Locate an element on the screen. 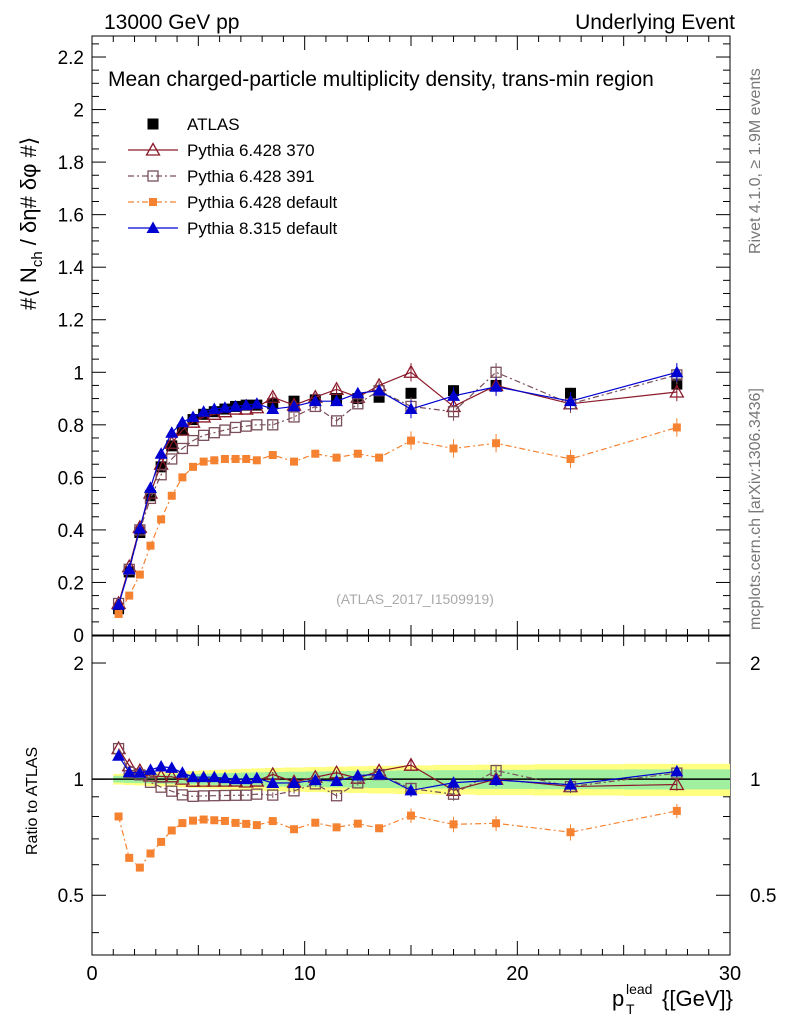 The width and height of the screenshot is (786, 1024). x-tick-label: 30 is located at coordinates (730, 974).